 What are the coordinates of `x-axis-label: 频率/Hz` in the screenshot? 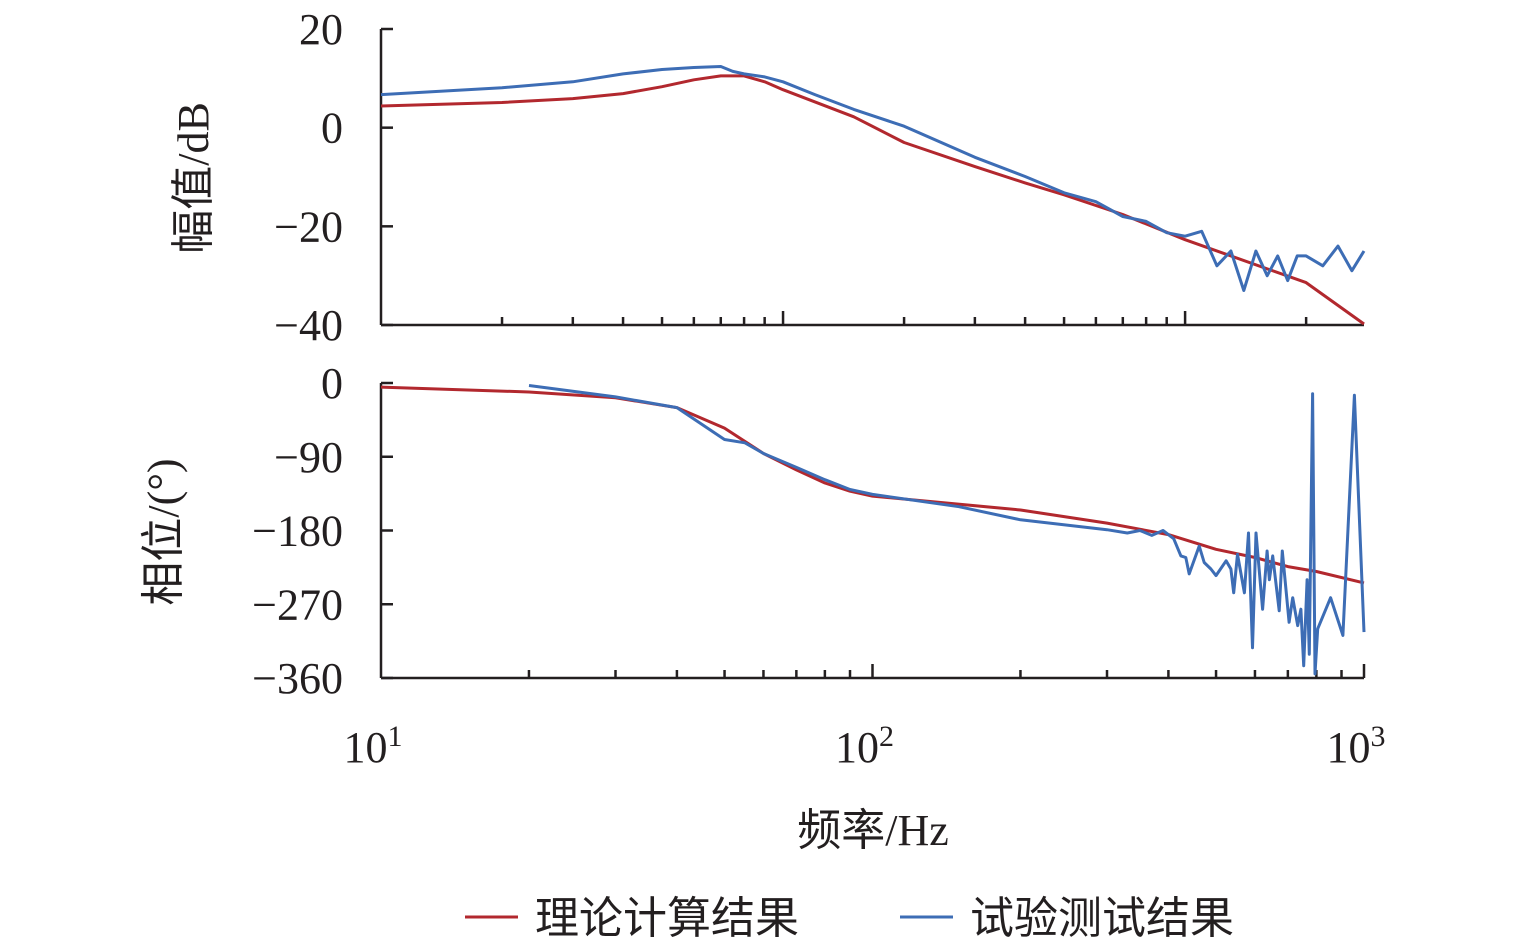 It's located at (873, 830).